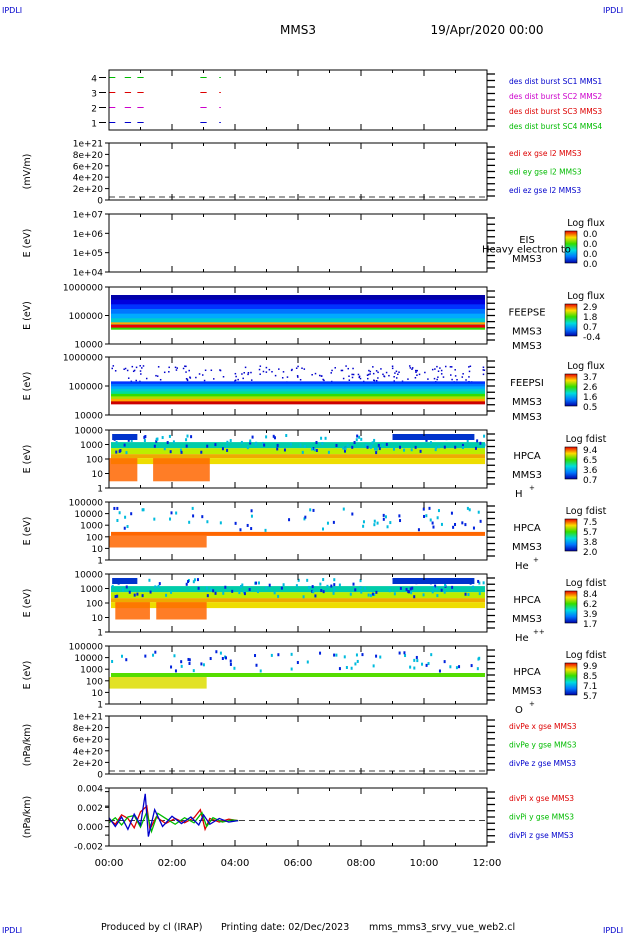 Image resolution: width=630 pixels, height=938 pixels. I want to click on y-tick-label: 0.002, so click(90, 809).